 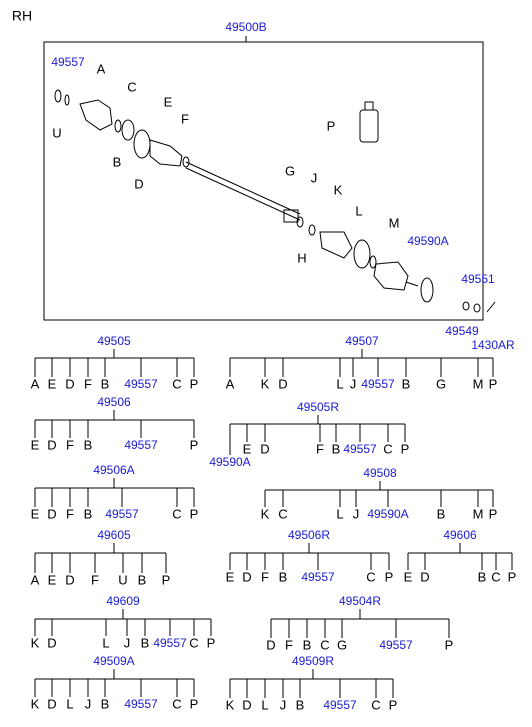 What do you see at coordinates (362, 341) in the screenshot?
I see `tree-root: 49507` at bounding box center [362, 341].